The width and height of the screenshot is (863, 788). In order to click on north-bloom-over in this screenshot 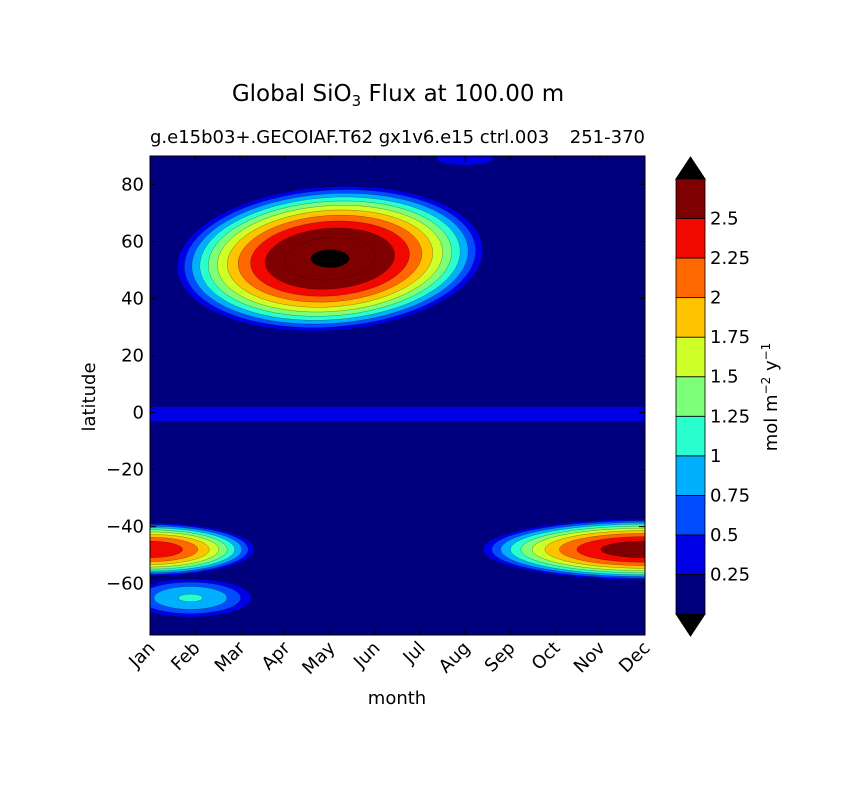, I will do `click(330, 258)`.